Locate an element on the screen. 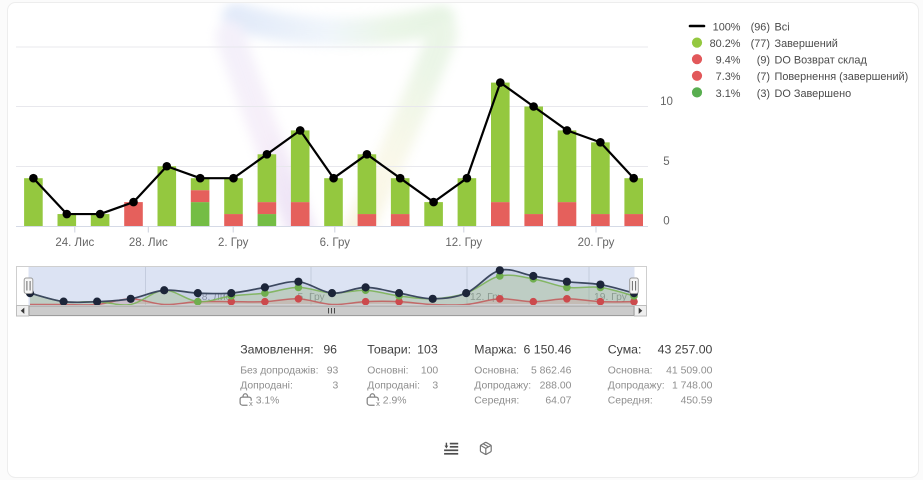  svg-text: 5. Гру is located at coordinates (312, 297).